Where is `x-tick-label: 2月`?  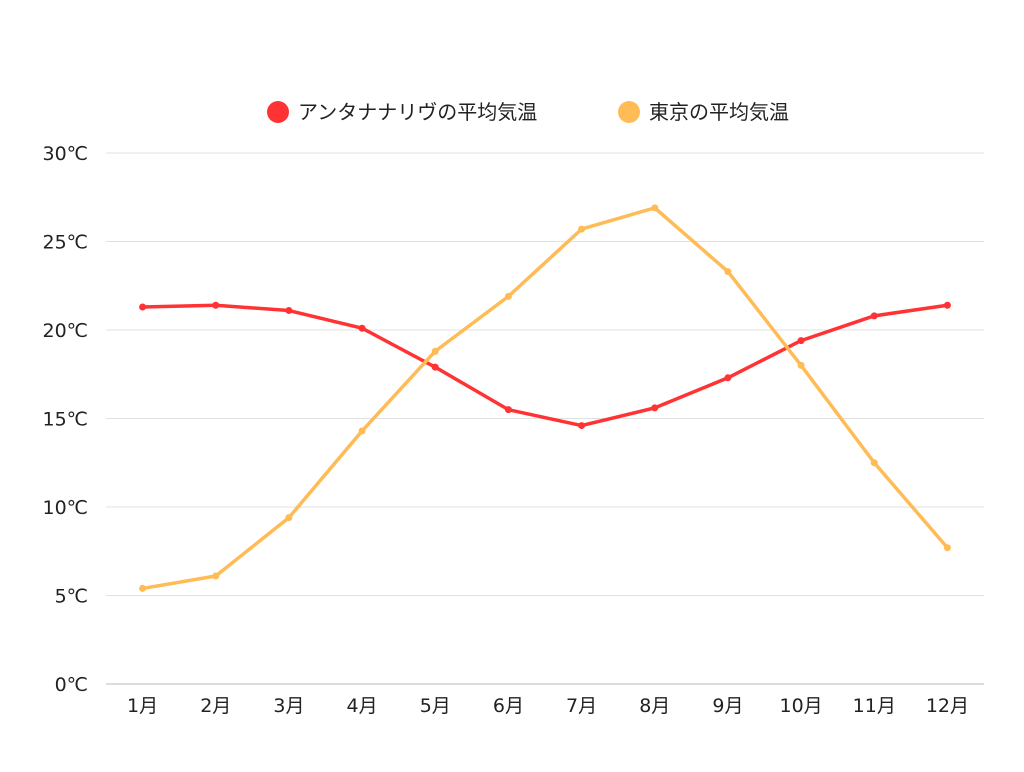
x-tick-label: 2月 is located at coordinates (215, 706).